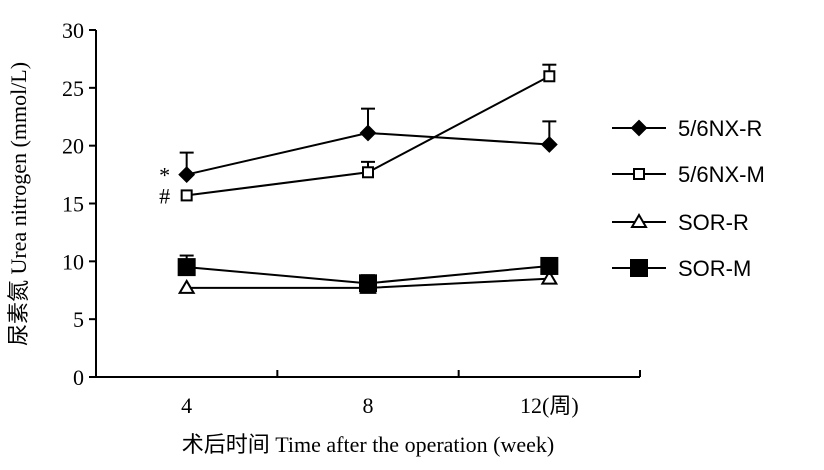 Image resolution: width=824 pixels, height=470 pixels. I want to click on legend-item: 5/6NX-M, so click(688, 174).